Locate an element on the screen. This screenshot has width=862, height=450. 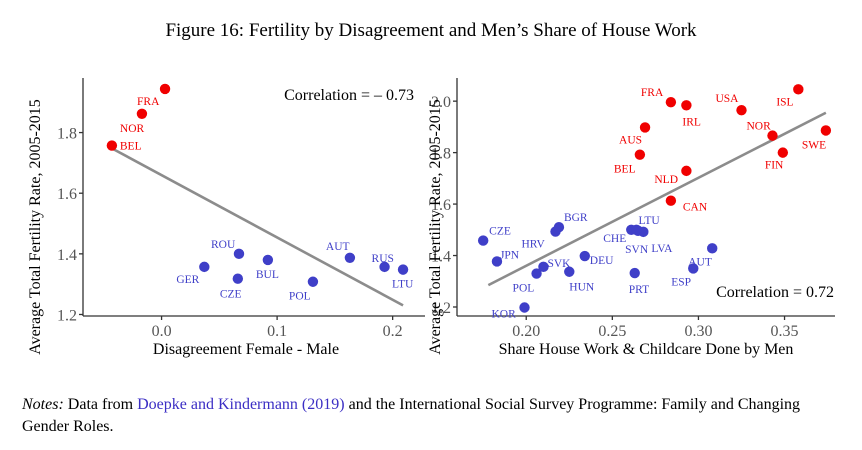
point-label-nld: NLD is located at coordinates (666, 180).